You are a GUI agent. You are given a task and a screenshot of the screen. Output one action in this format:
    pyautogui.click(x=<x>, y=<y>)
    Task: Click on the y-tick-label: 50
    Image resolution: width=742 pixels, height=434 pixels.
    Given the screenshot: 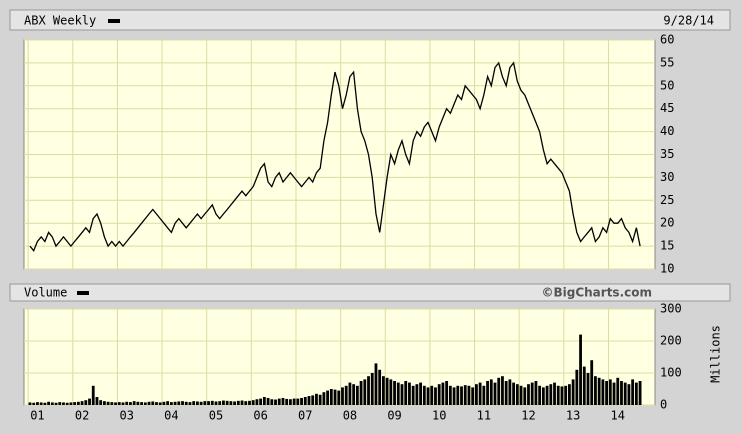 What is the action you would take?
    pyautogui.click(x=667, y=85)
    